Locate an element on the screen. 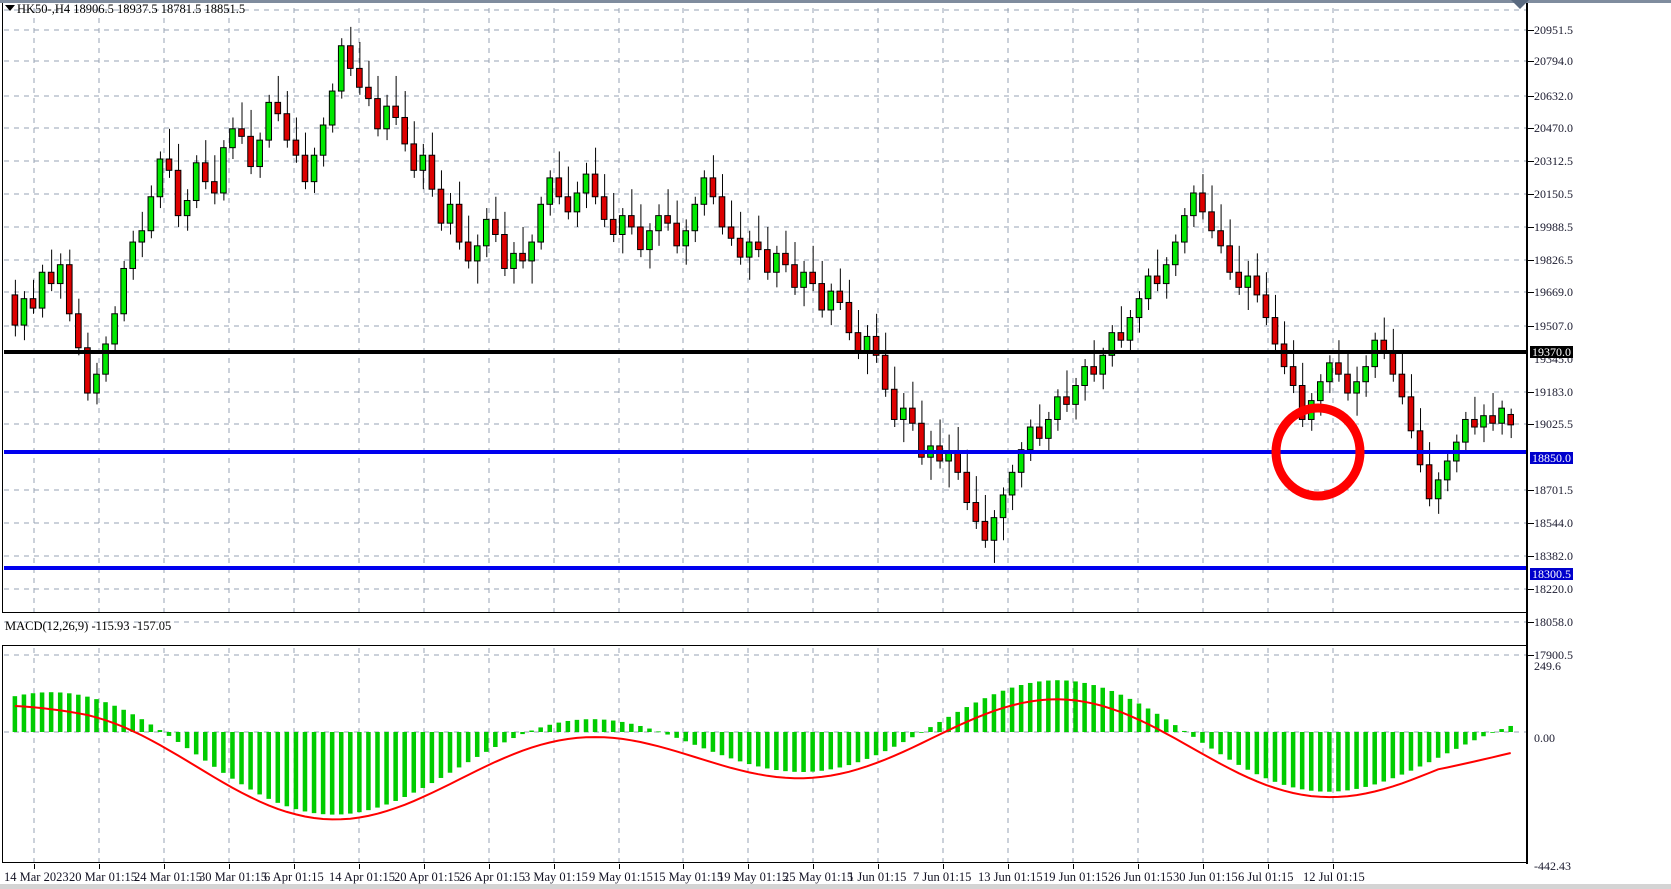 The width and height of the screenshot is (1671, 889). price-axis-label: 20951.5 is located at coordinates (1553, 30).